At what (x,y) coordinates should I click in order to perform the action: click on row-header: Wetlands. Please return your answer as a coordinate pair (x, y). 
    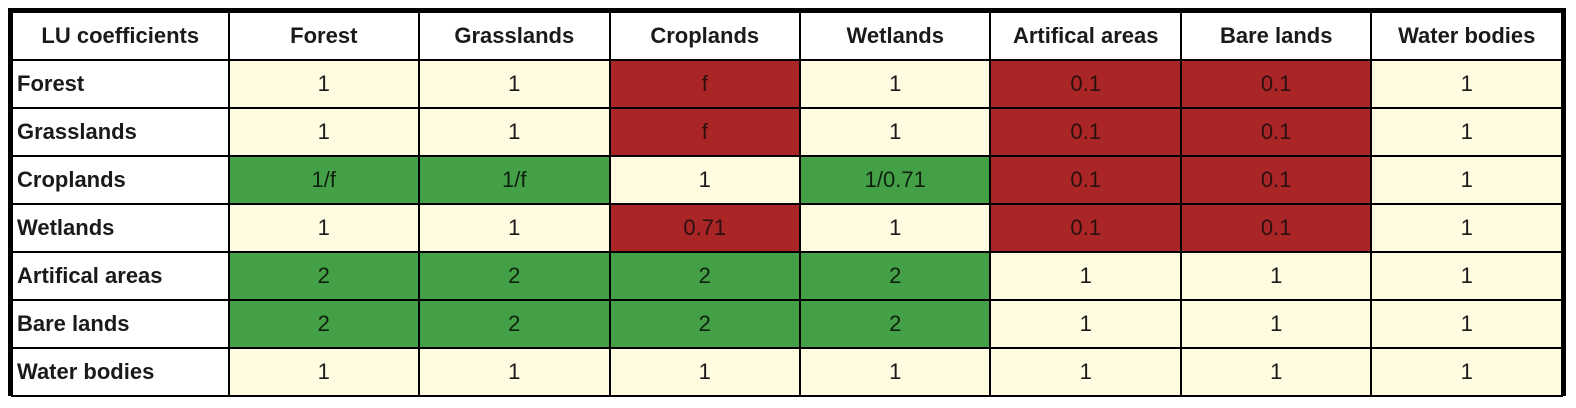
    Looking at the image, I should click on (120, 228).